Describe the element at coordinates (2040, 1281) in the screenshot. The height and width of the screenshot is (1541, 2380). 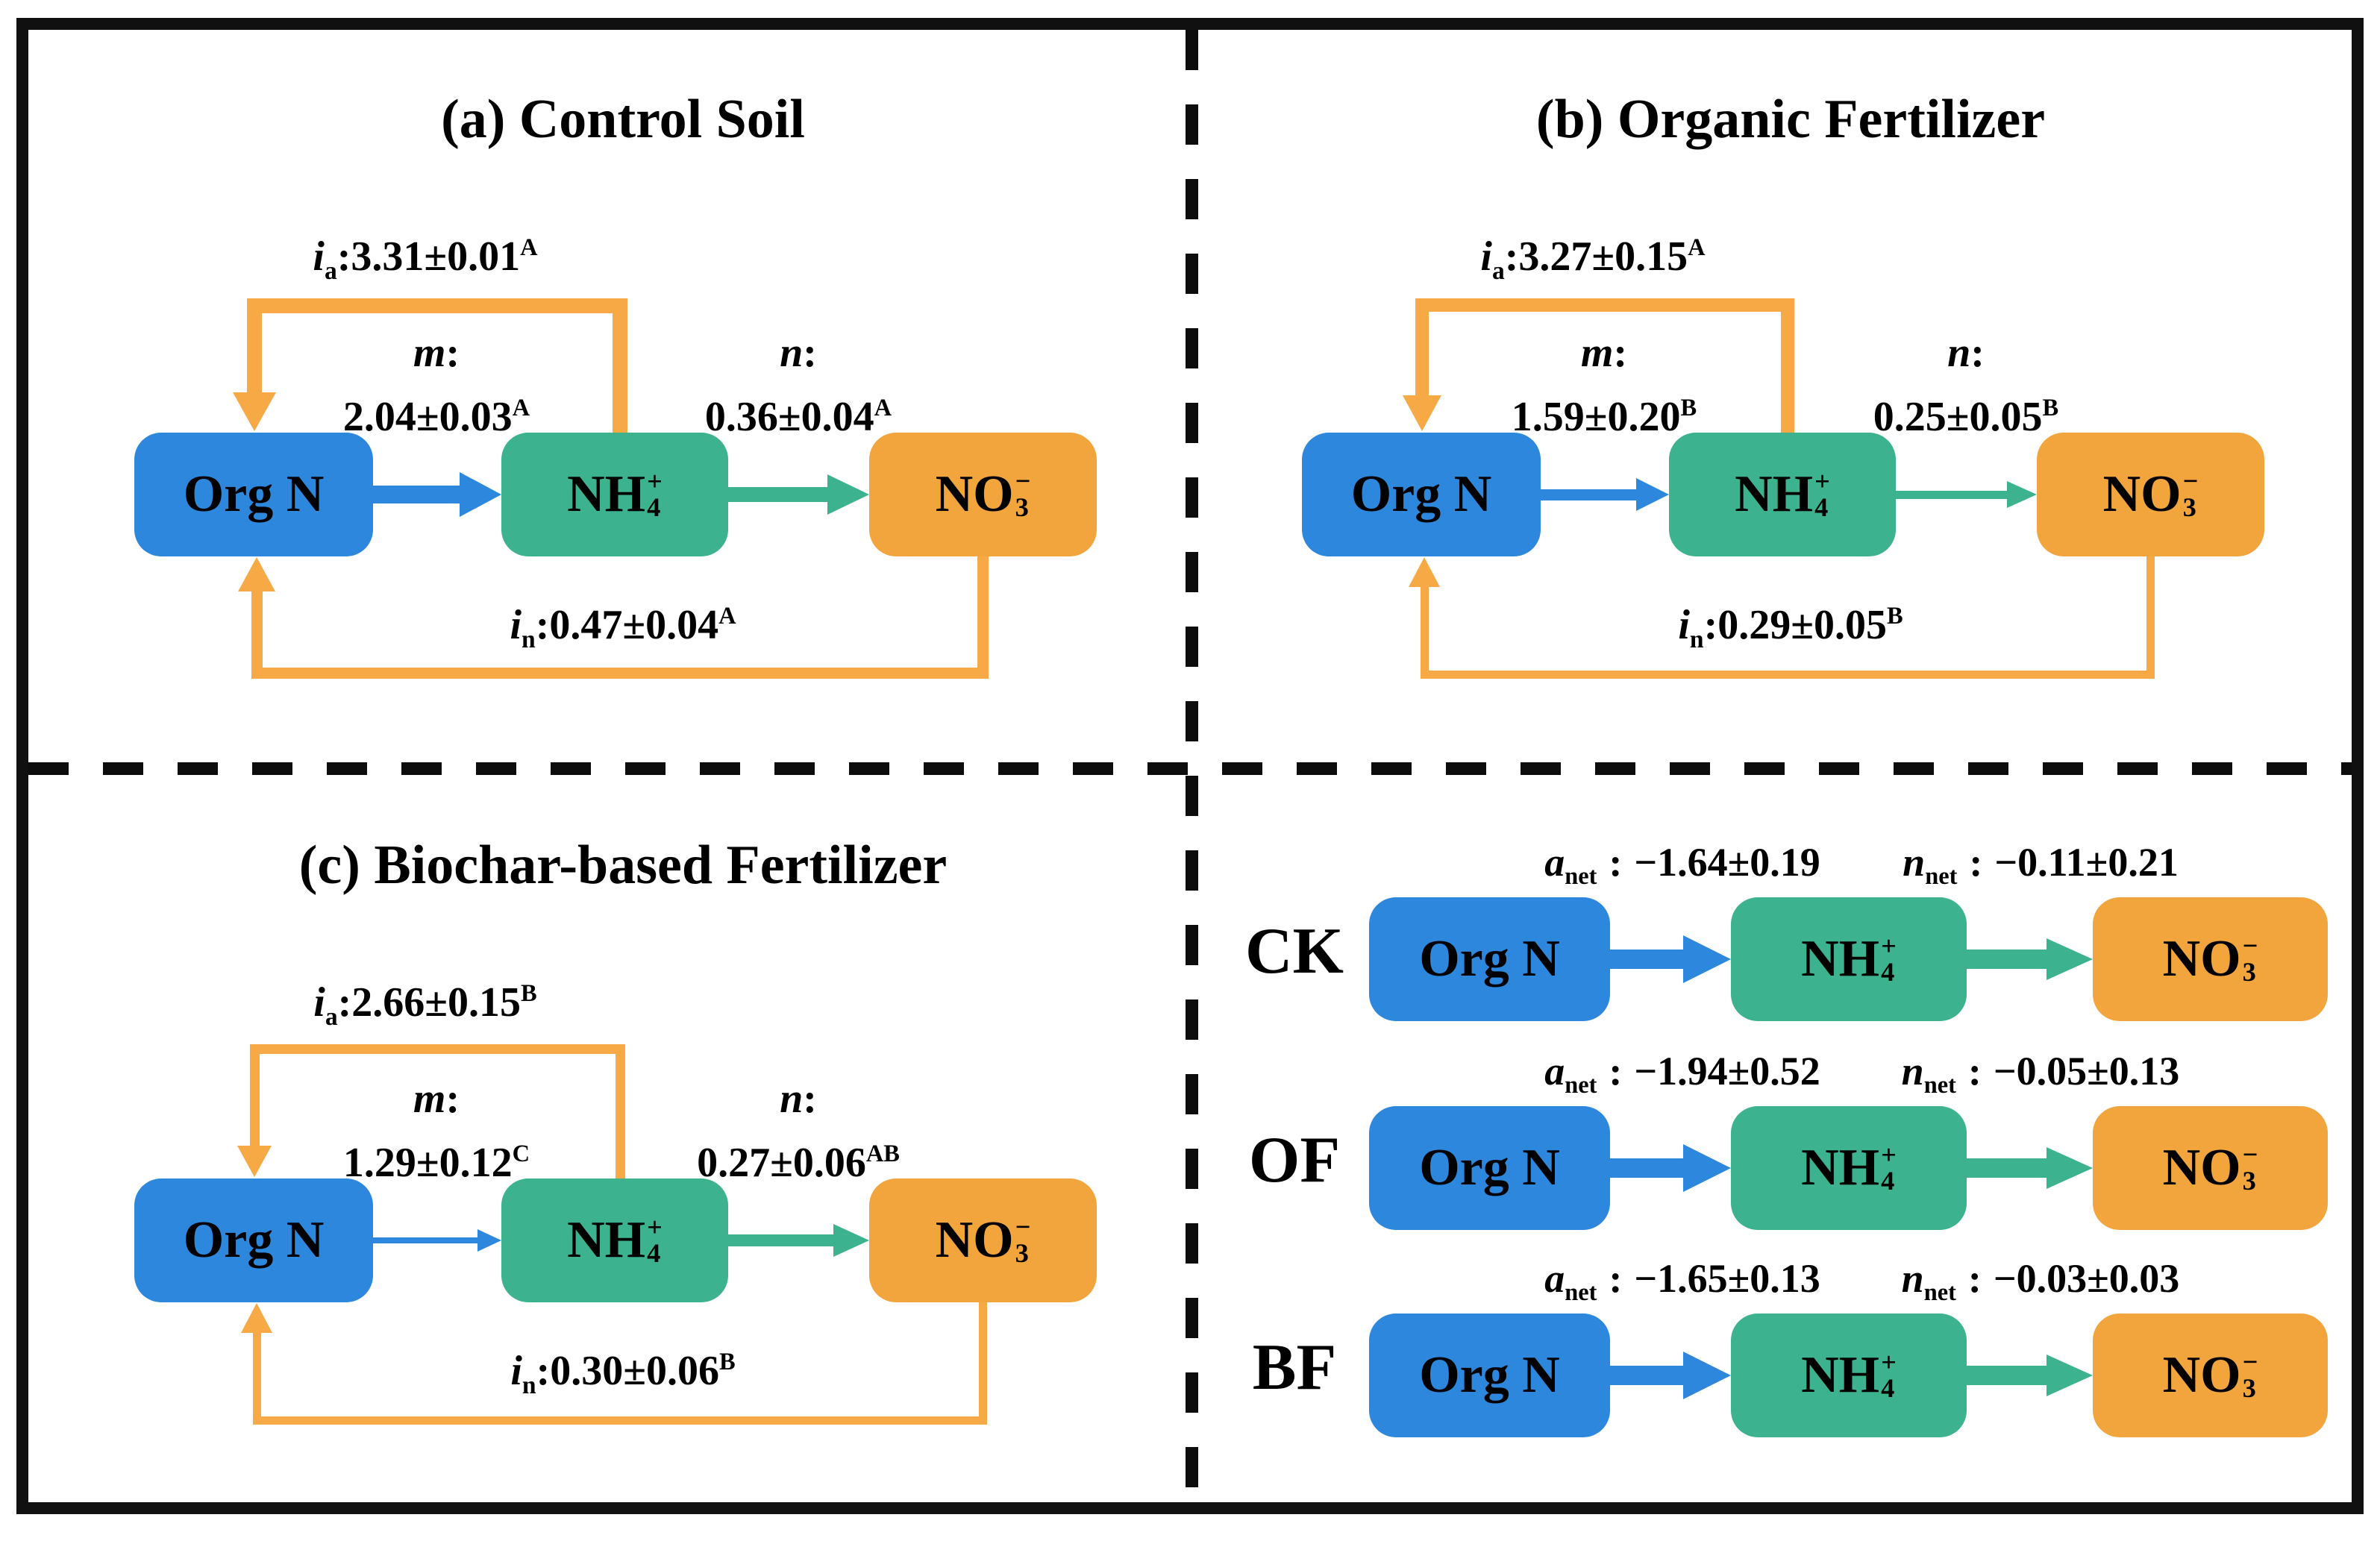
I see `net-nitrification-label: nnet: −0.03±0.03` at that location.